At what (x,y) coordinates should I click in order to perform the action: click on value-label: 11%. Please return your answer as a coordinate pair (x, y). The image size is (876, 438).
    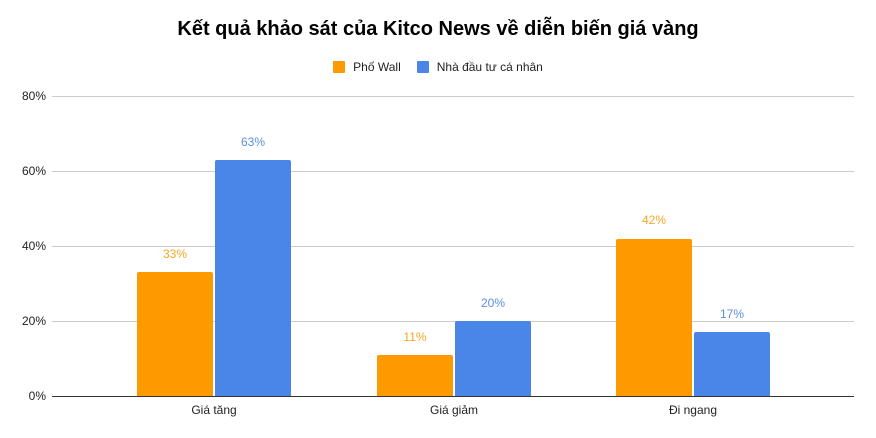
    Looking at the image, I should click on (415, 337).